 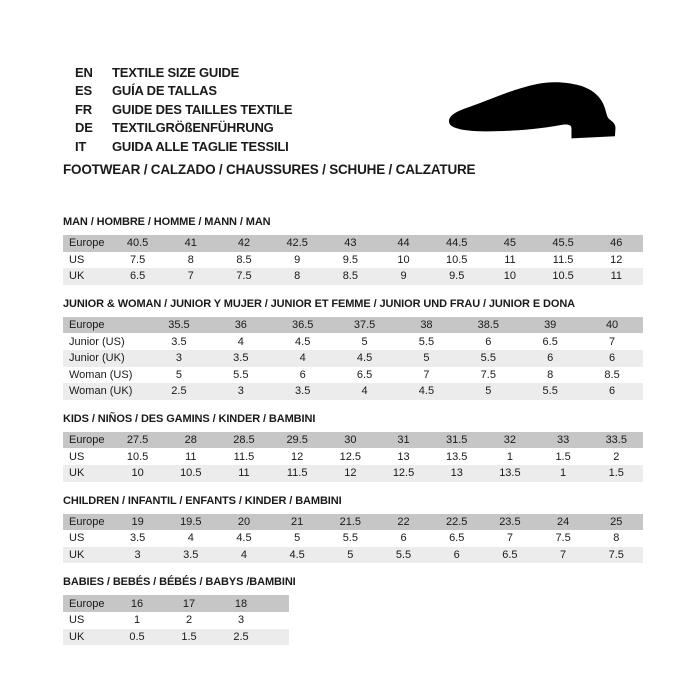 What do you see at coordinates (191, 521) in the screenshot?
I see `size-cell: 19.5` at bounding box center [191, 521].